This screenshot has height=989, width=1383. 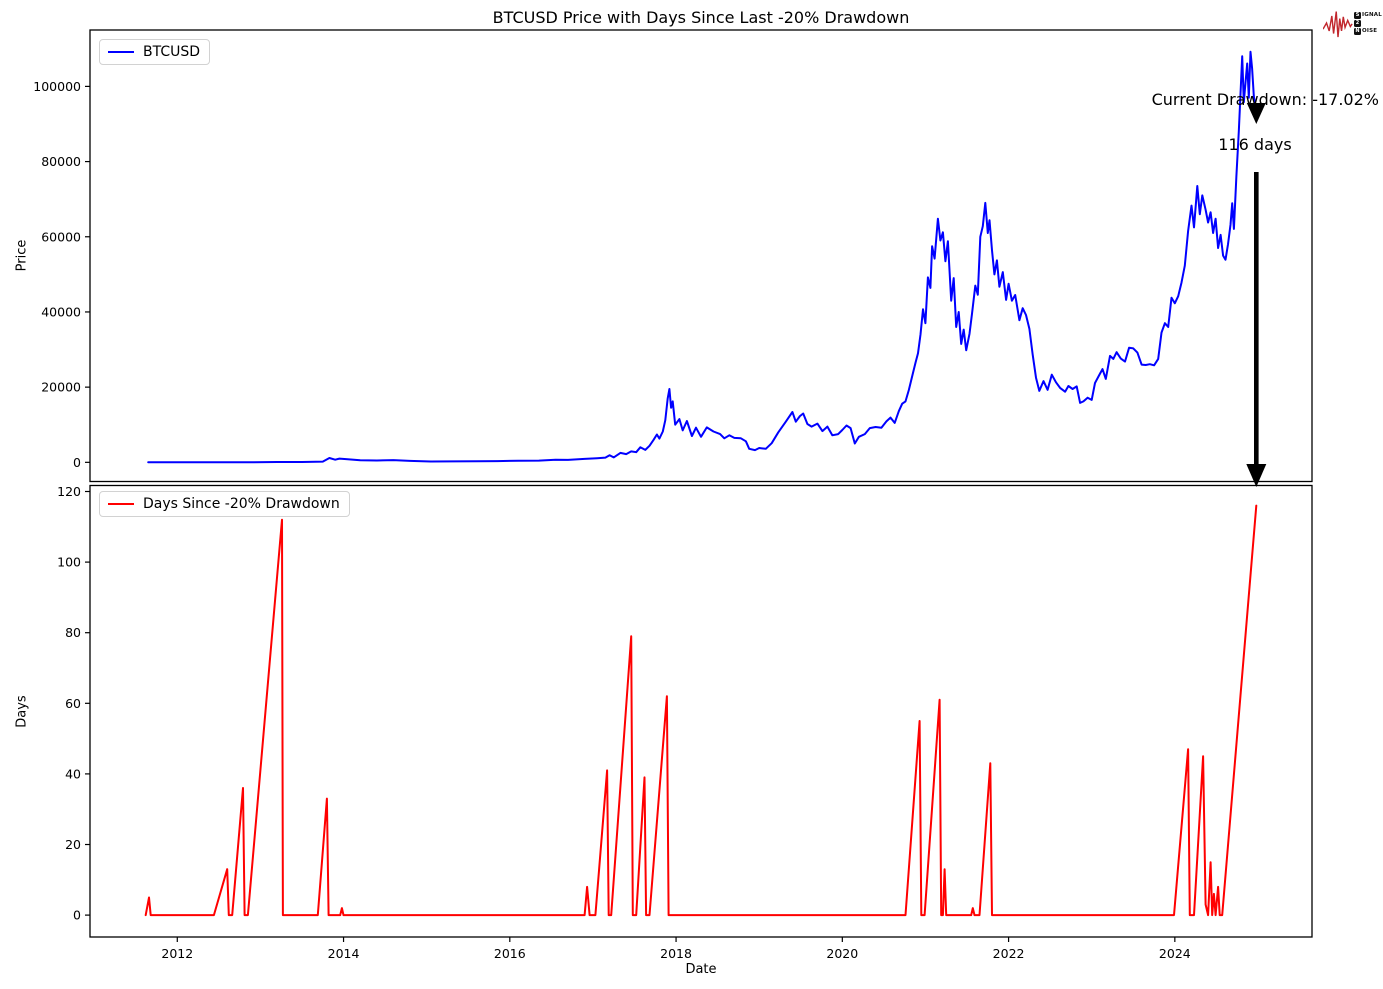 I want to click on logo-box-2: 2, so click(x=1357, y=23).